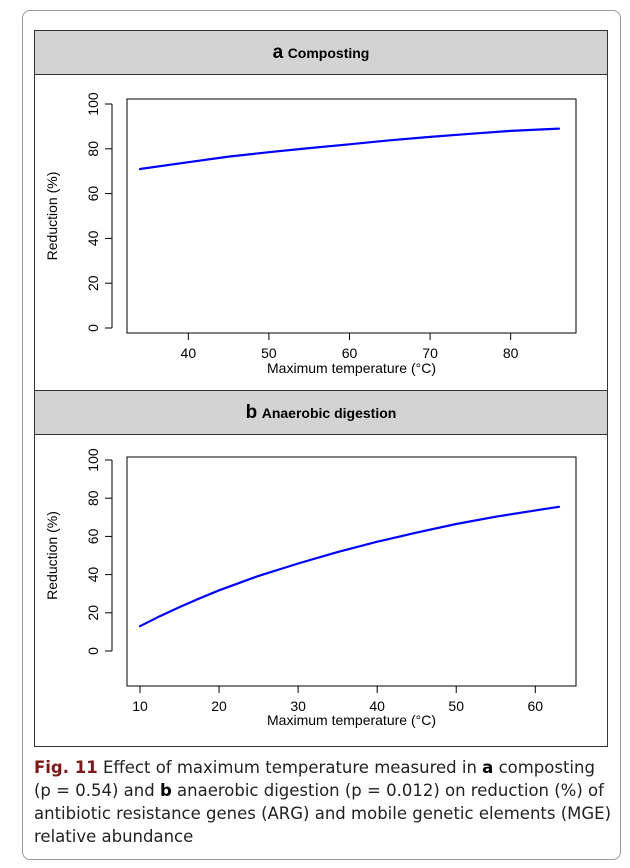  Describe the element at coordinates (314, 779) in the screenshot. I see `caption-text-2: composting (p = 0.54) and` at that location.